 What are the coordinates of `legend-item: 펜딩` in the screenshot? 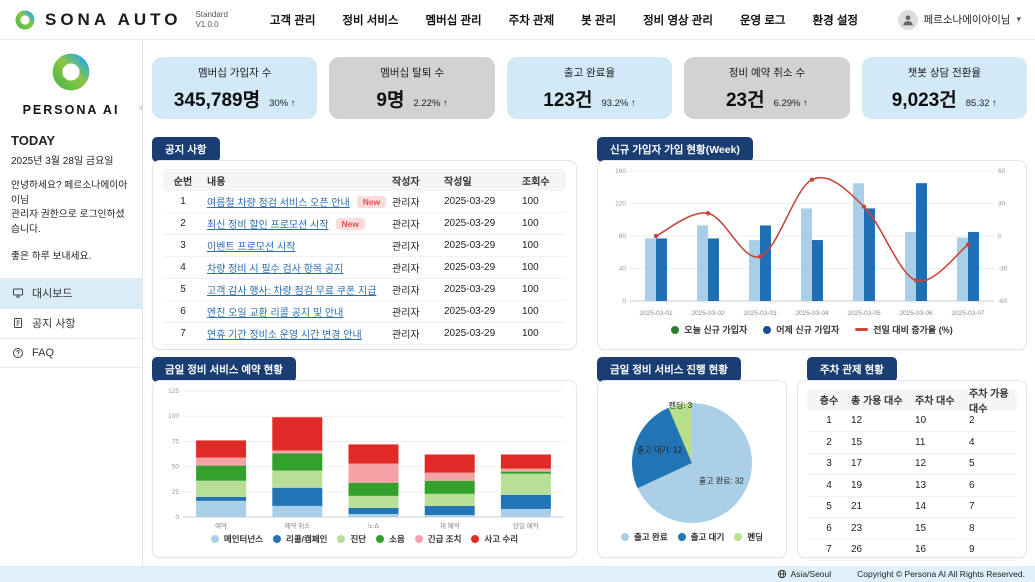 It's located at (748, 537).